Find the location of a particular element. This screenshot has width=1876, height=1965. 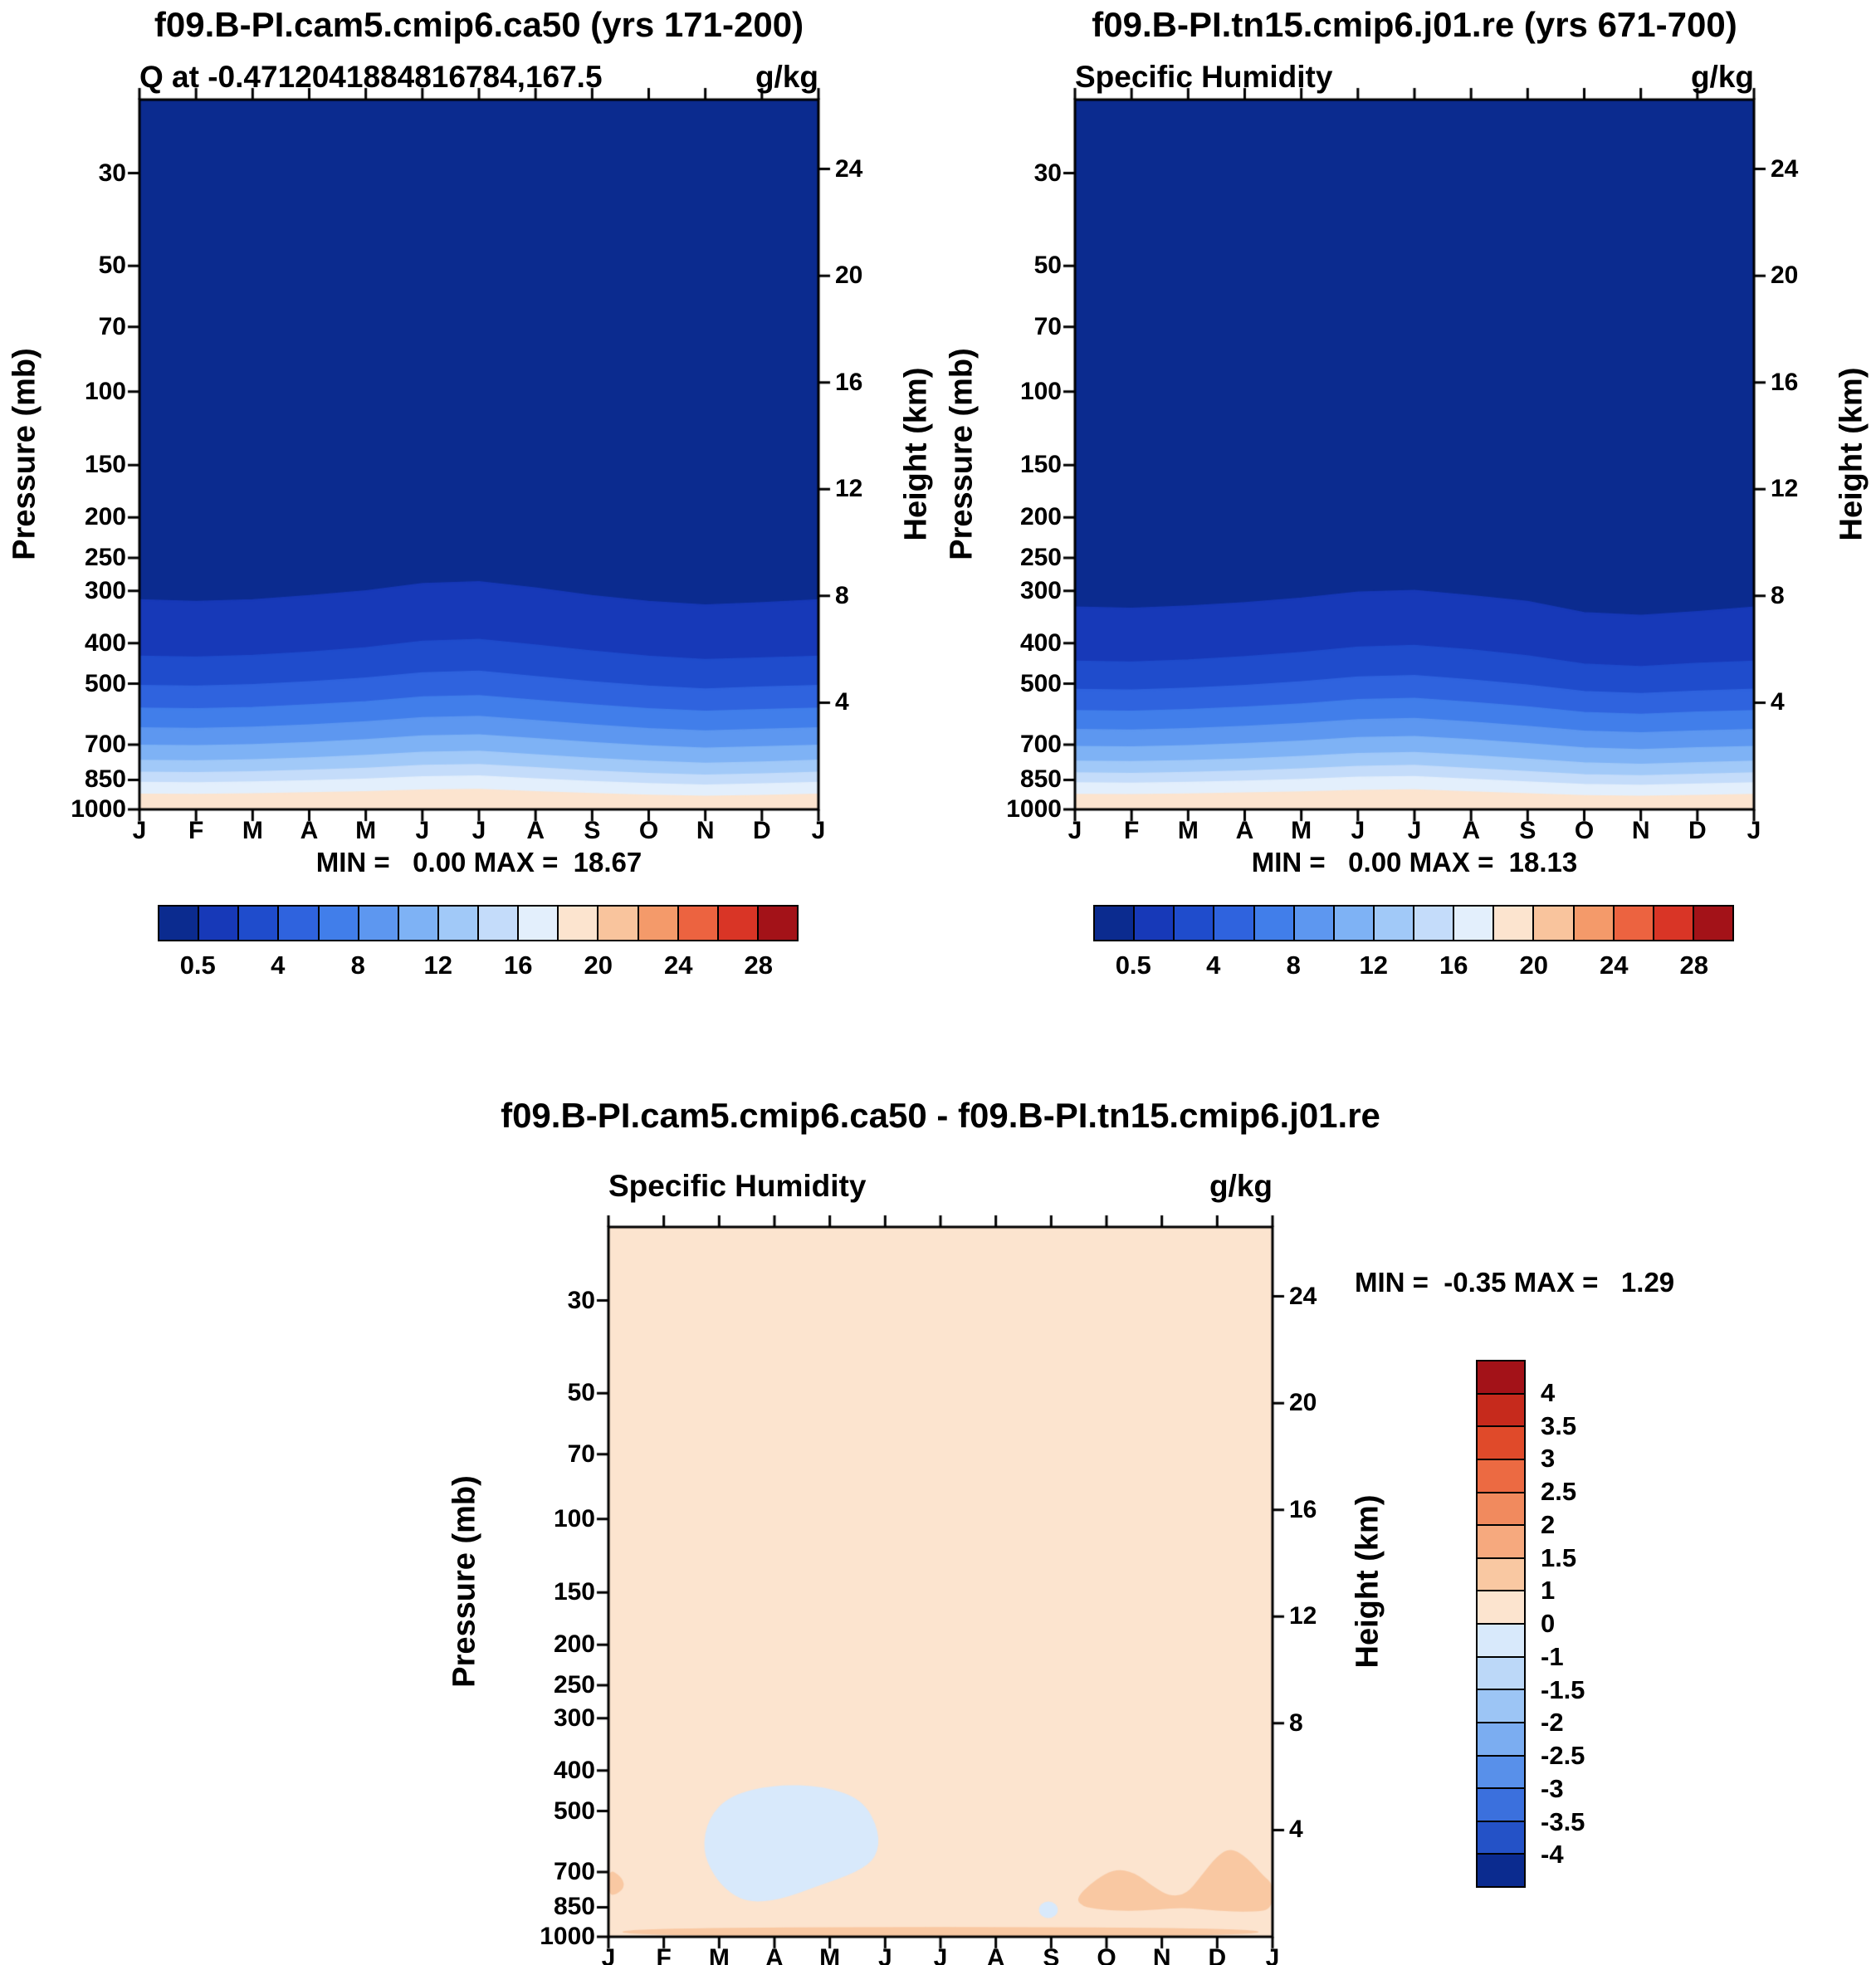

colorbar-label: 4 is located at coordinates (1214, 965).